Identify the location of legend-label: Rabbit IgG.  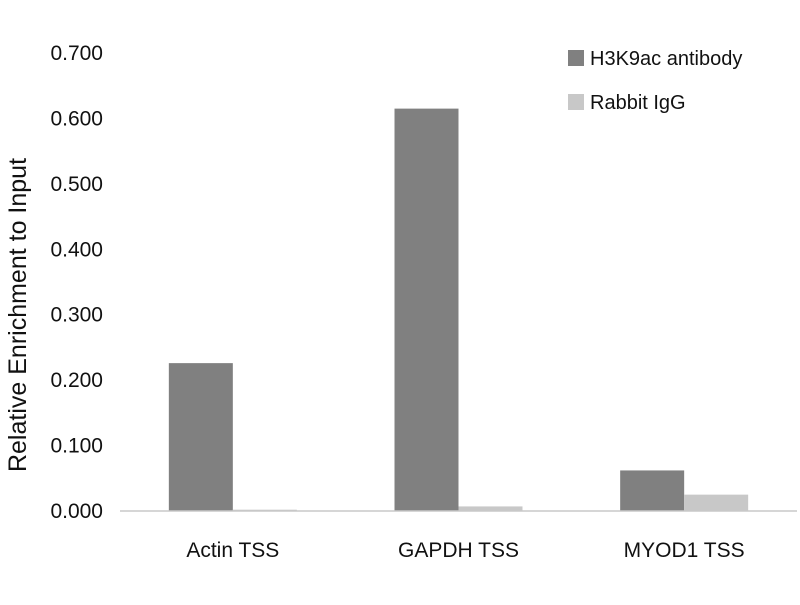
(638, 103).